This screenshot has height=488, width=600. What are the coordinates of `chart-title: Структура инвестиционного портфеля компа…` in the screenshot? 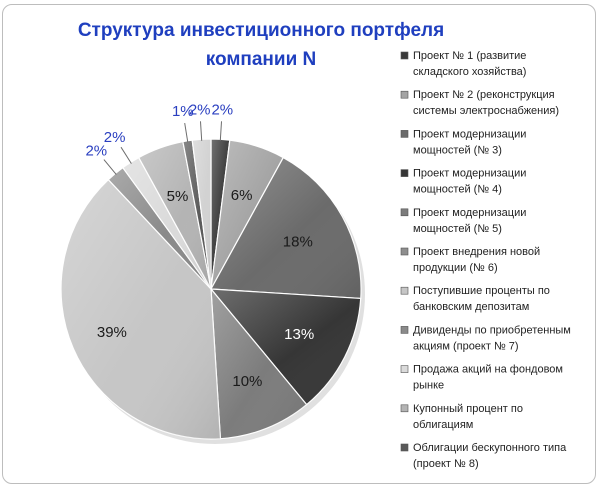 It's located at (261, 45).